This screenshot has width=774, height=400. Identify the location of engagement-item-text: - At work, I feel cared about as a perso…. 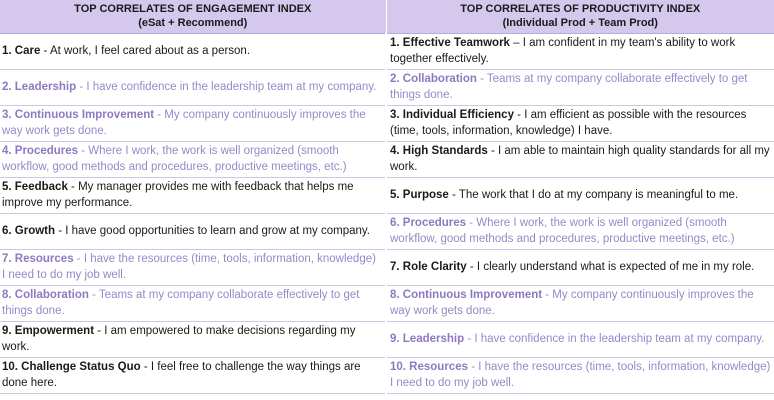
(145, 50).